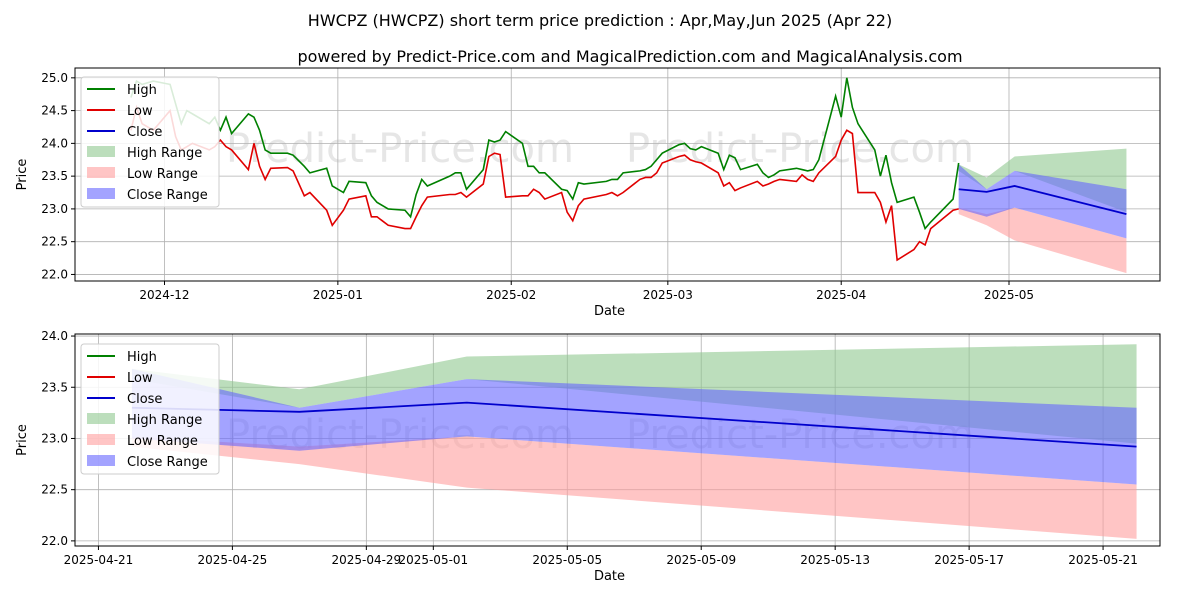  What do you see at coordinates (338, 295) in the screenshot?
I see `x-tick-label: 2025-01` at bounding box center [338, 295].